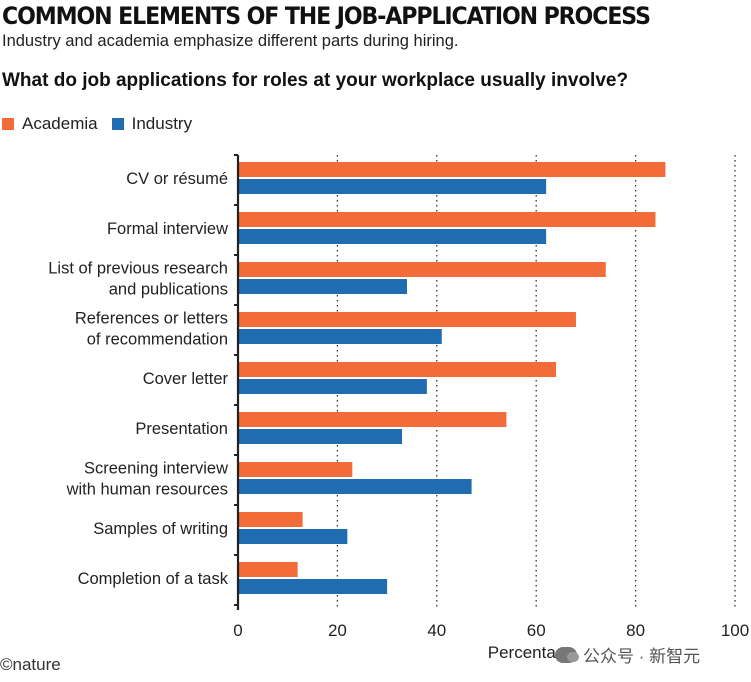 The width and height of the screenshot is (751, 682). I want to click on nature-logo: ©nature, so click(30, 664).